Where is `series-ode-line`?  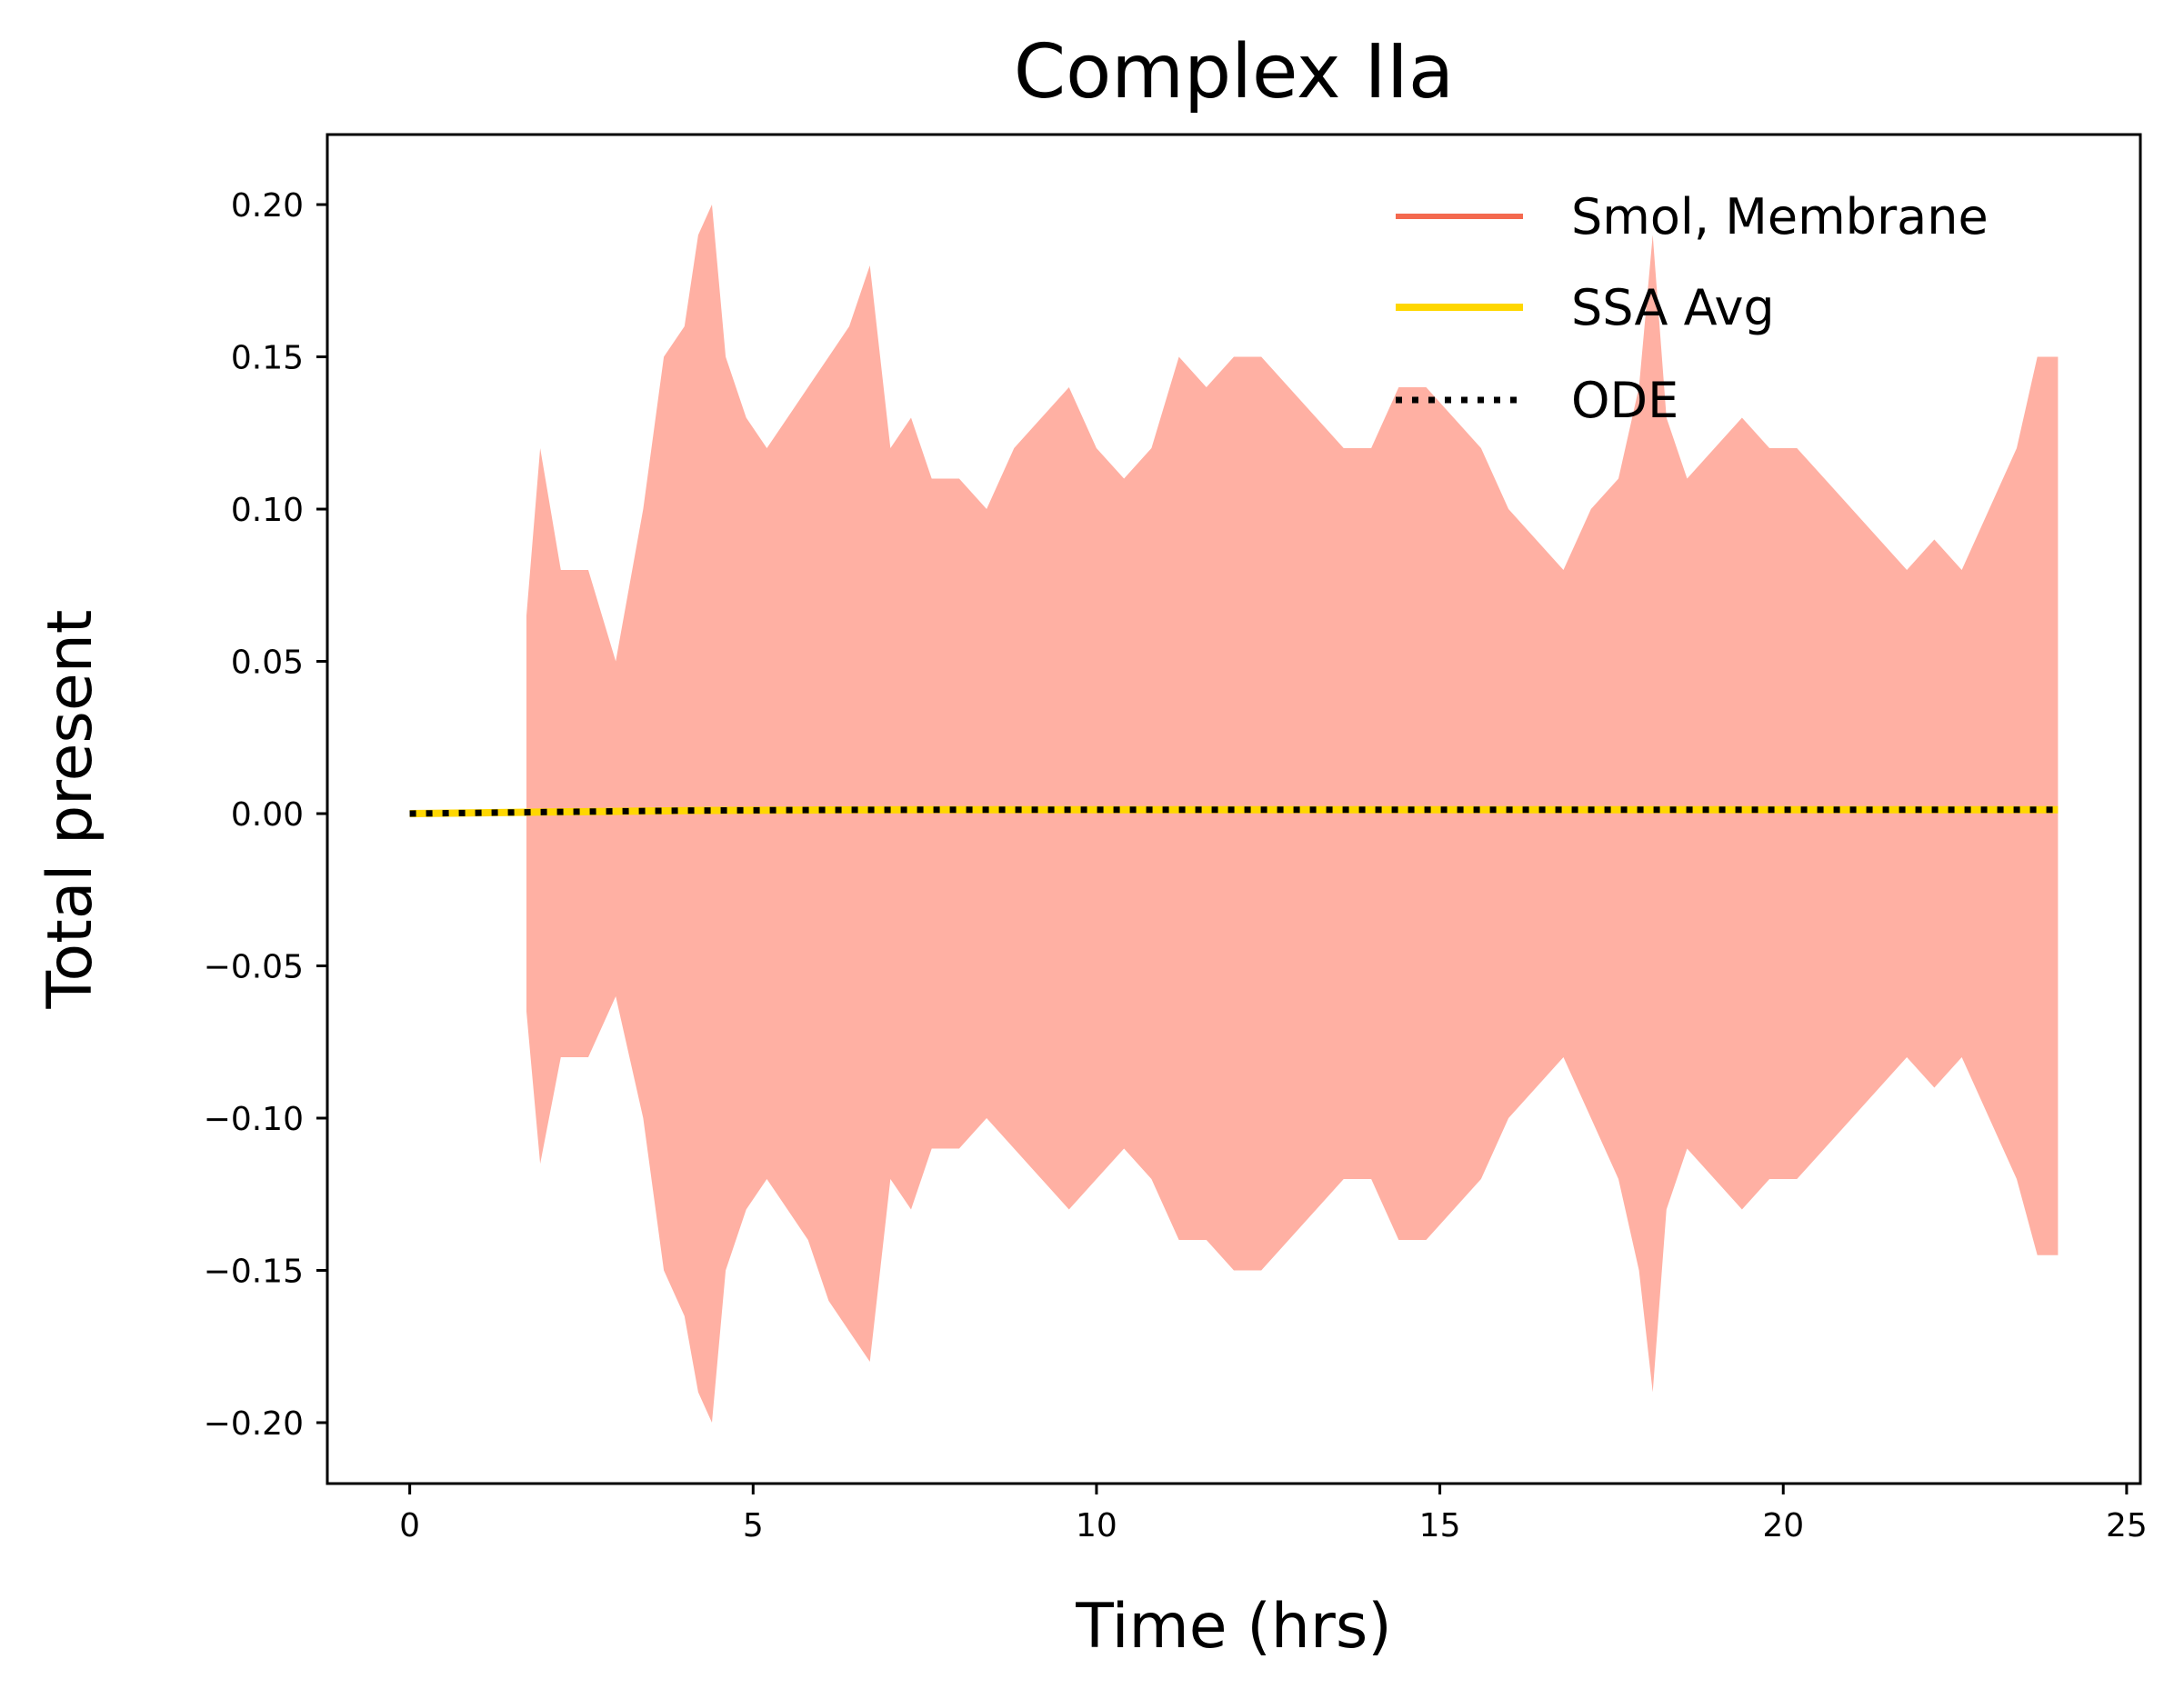
series-ode-line is located at coordinates (1234, 811).